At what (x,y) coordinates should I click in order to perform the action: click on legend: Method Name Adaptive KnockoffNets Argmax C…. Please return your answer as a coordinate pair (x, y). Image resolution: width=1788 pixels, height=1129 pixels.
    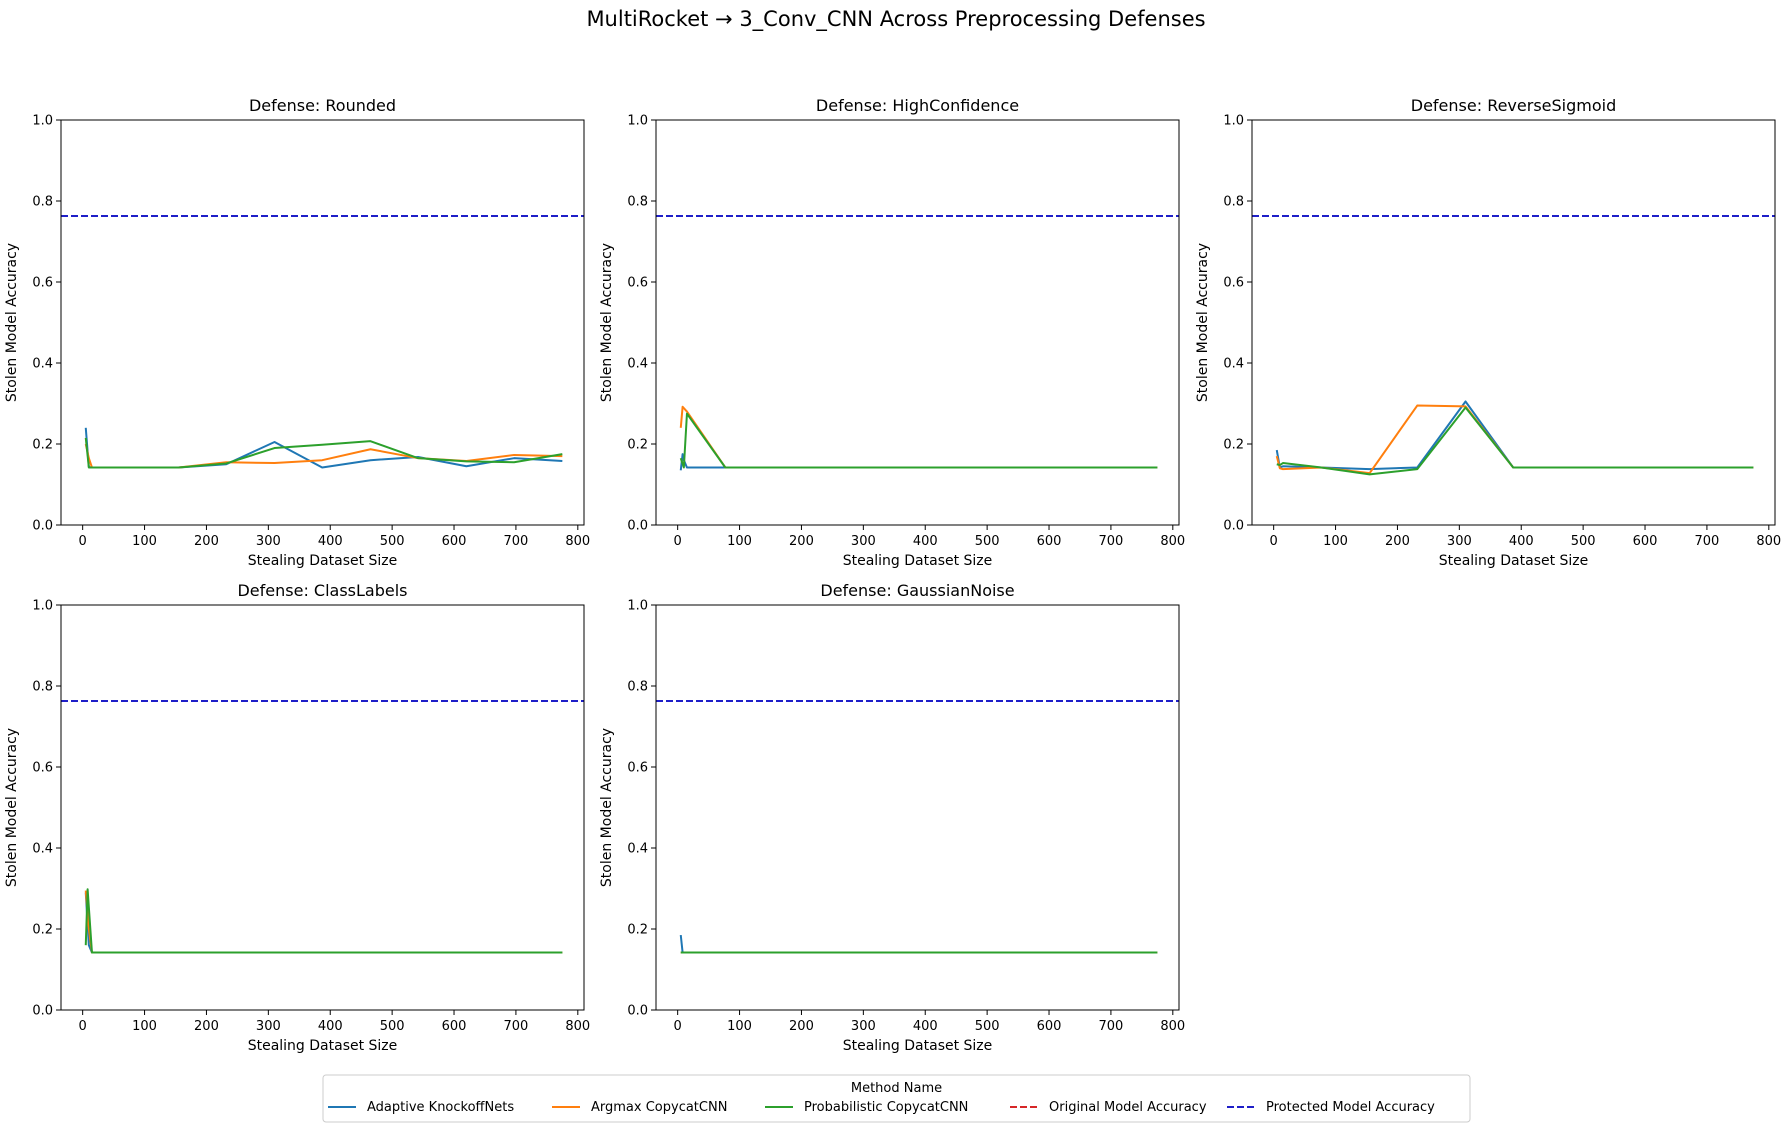
    Looking at the image, I should click on (896, 1098).